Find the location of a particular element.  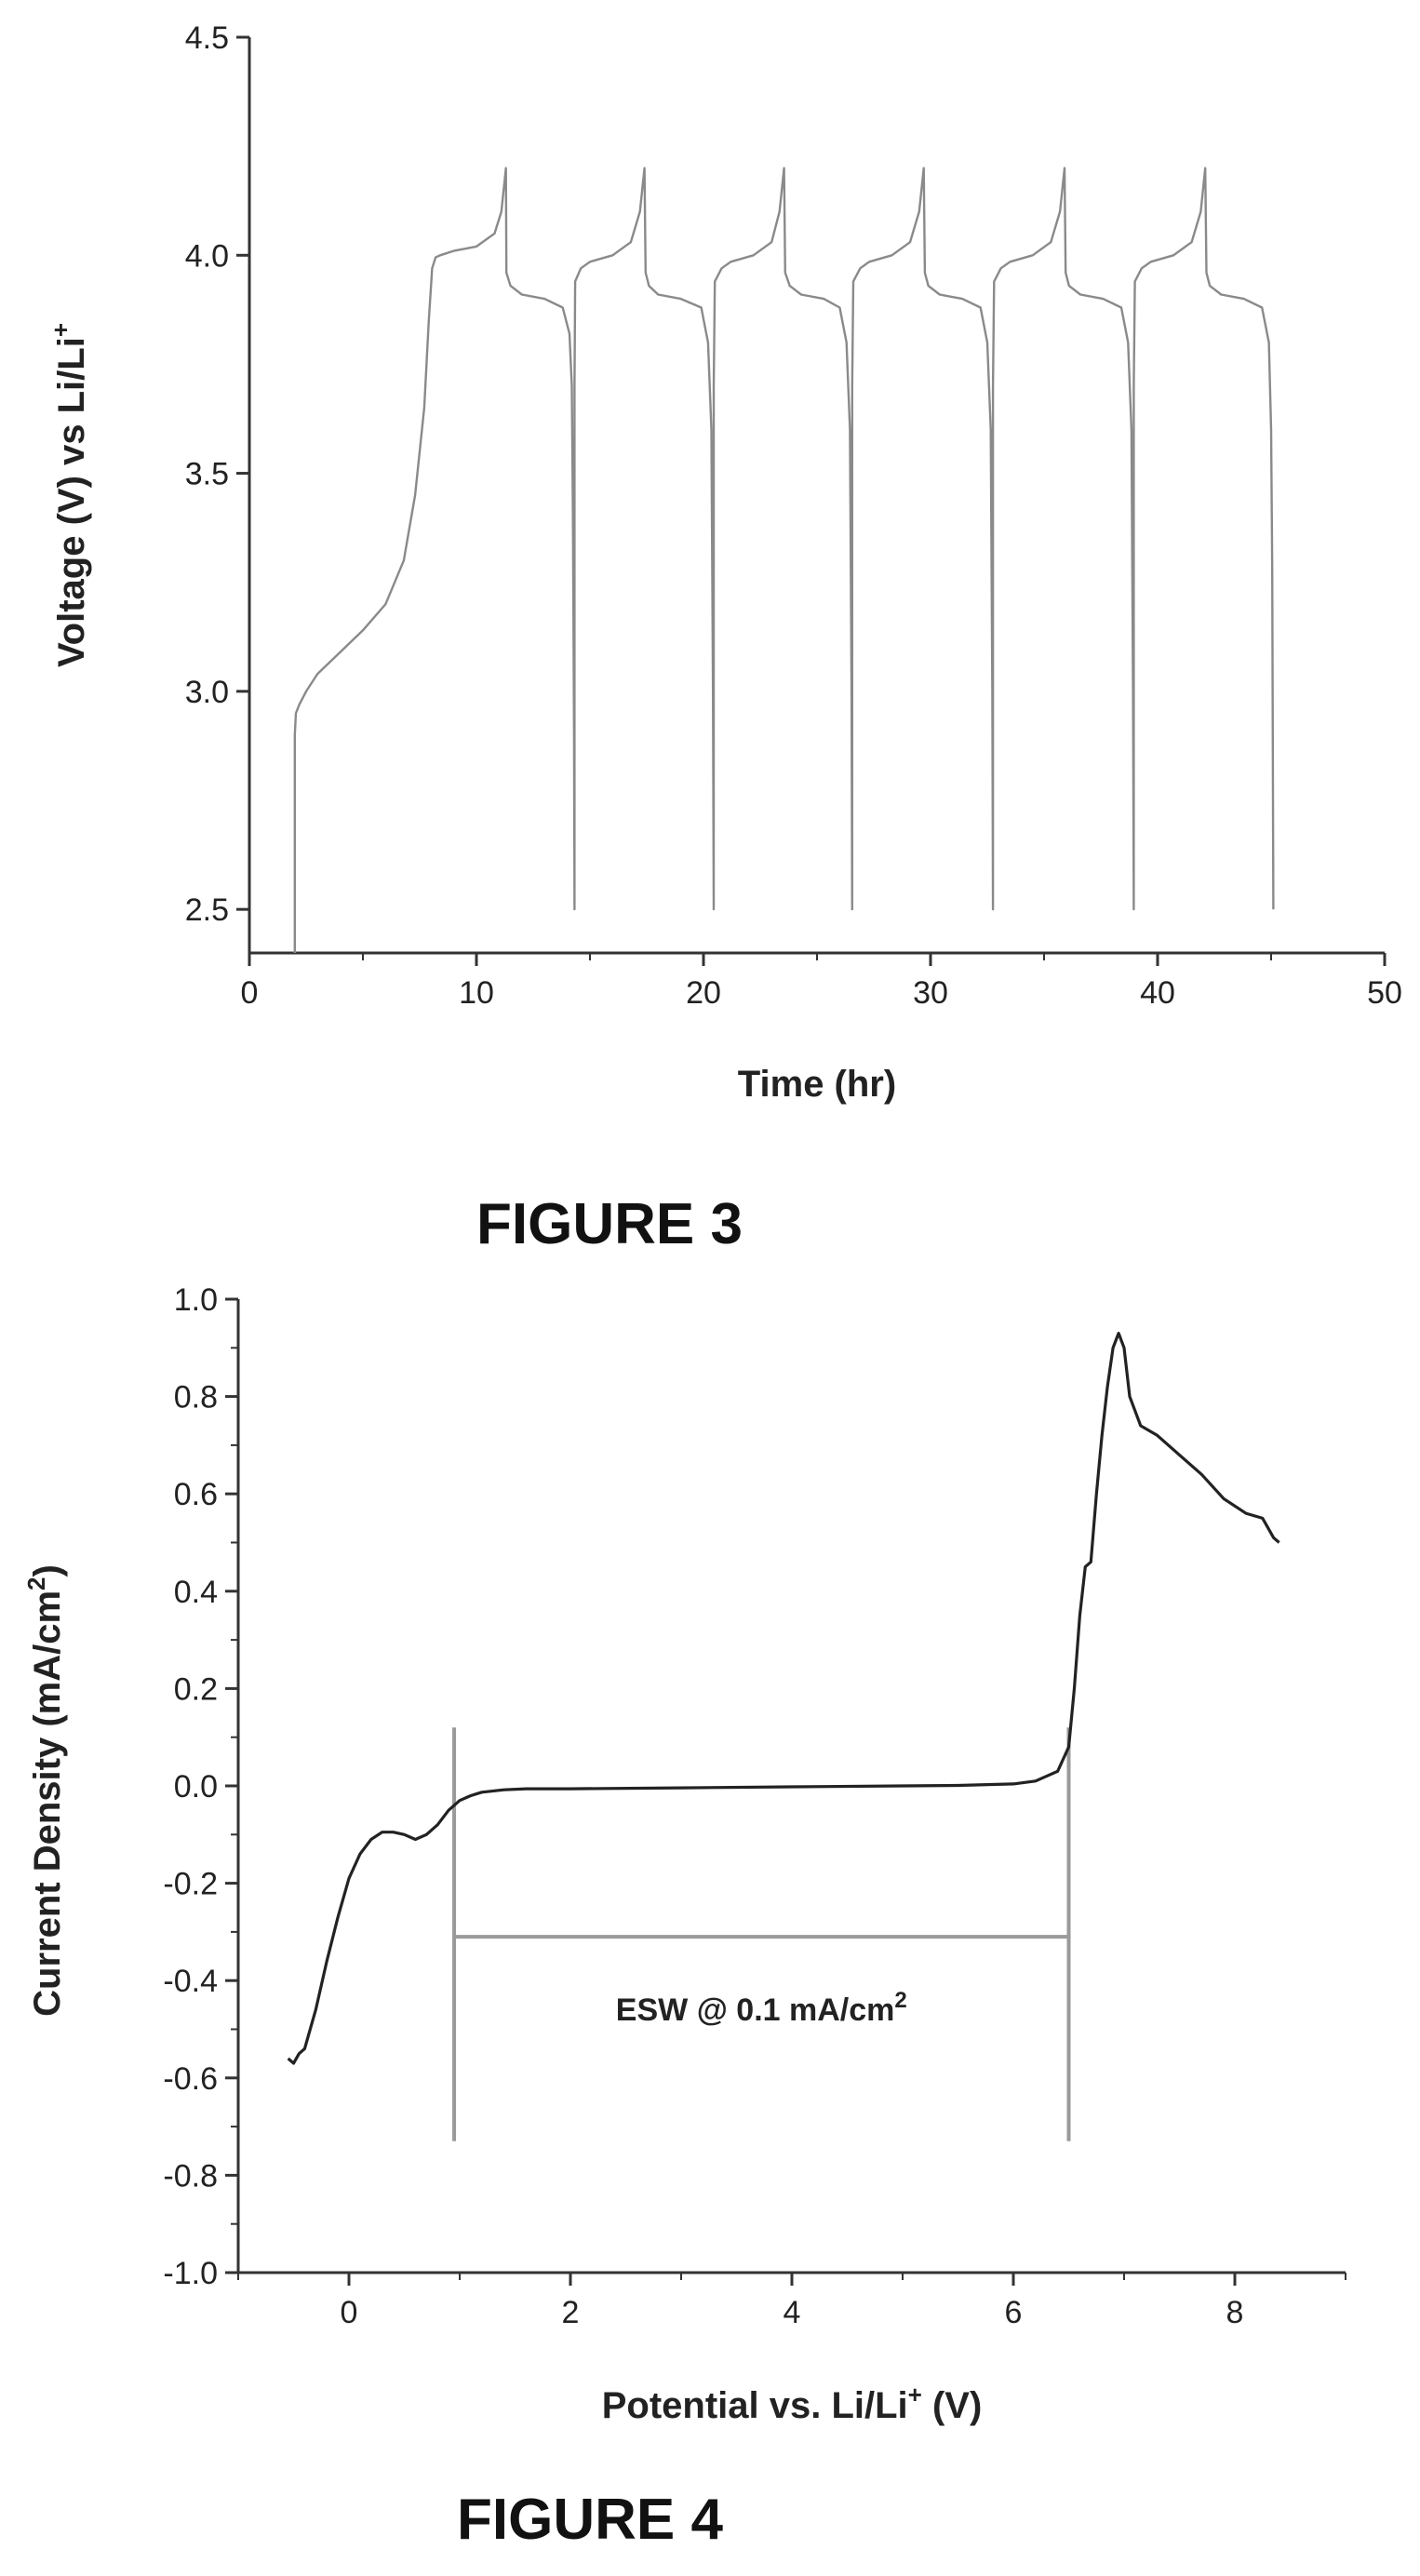

fig4-y-tick-label: 0.0 is located at coordinates (196, 1787).